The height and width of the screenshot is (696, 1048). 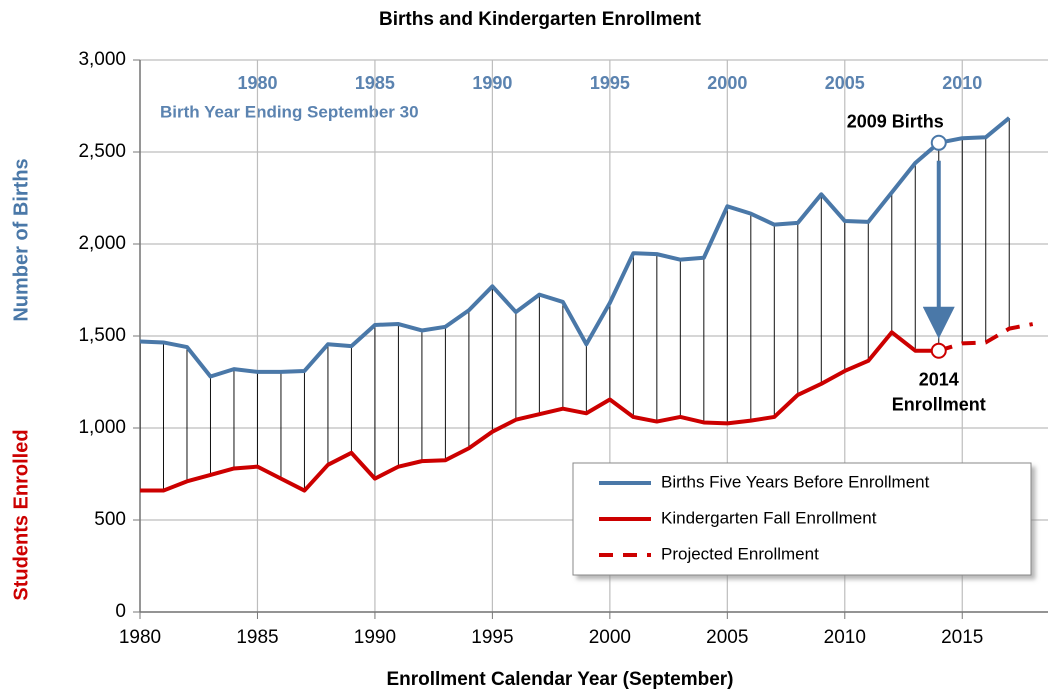 I want to click on x-tick-label: 1985, so click(x=257, y=637).